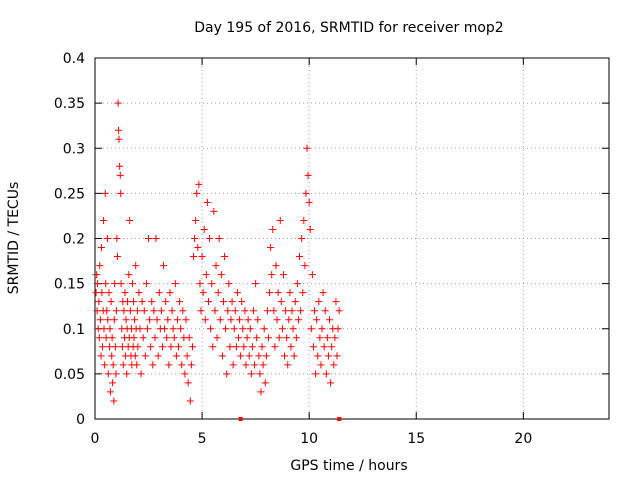 This screenshot has height=480, width=640. What do you see at coordinates (523, 439) in the screenshot?
I see `x-tick-label: 20` at bounding box center [523, 439].